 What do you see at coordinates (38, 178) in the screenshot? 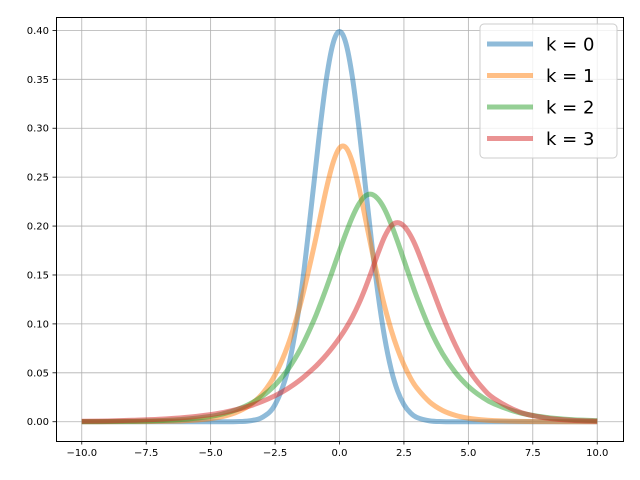
I see `y-tick-label: 0.25` at bounding box center [38, 178].